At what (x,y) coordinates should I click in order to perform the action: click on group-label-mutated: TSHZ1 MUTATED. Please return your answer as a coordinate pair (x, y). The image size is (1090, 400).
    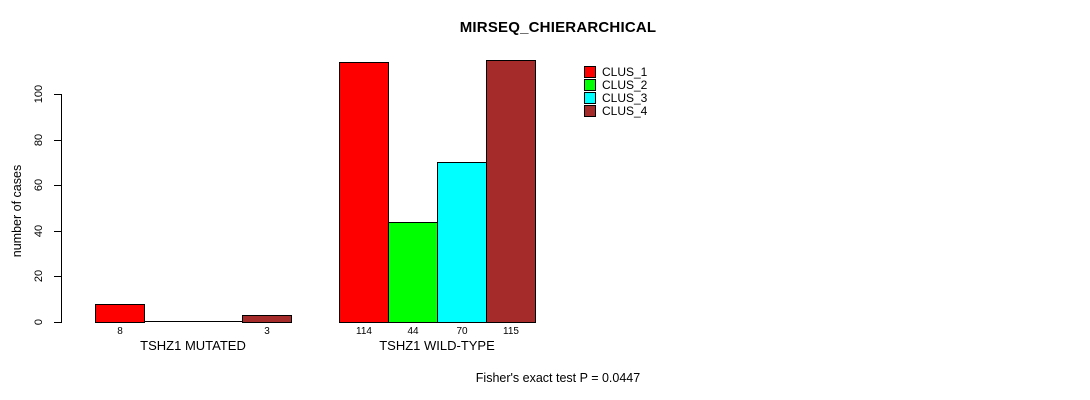
    Looking at the image, I should click on (193, 345).